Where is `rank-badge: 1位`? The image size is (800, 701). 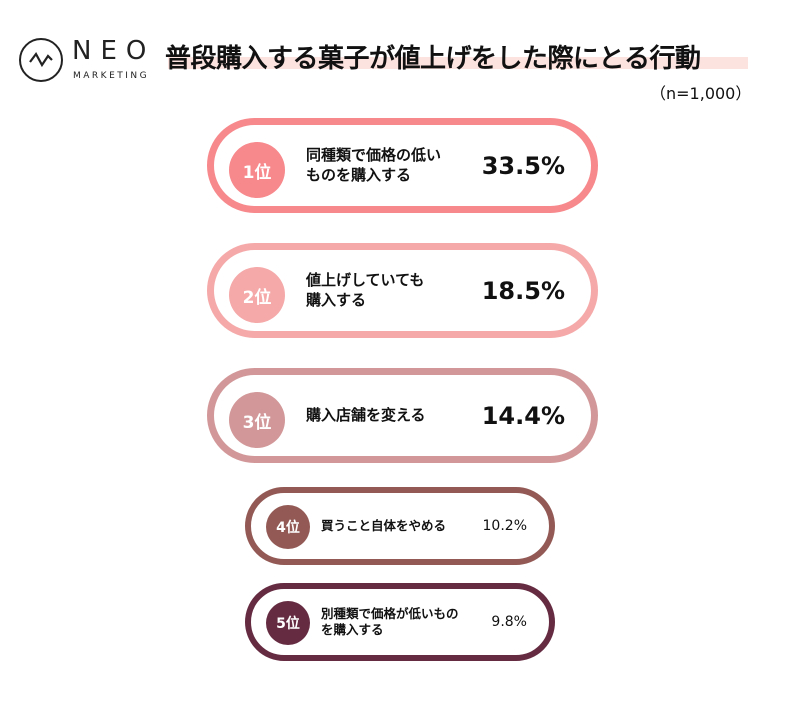
rank-badge: 1位 is located at coordinates (257, 170).